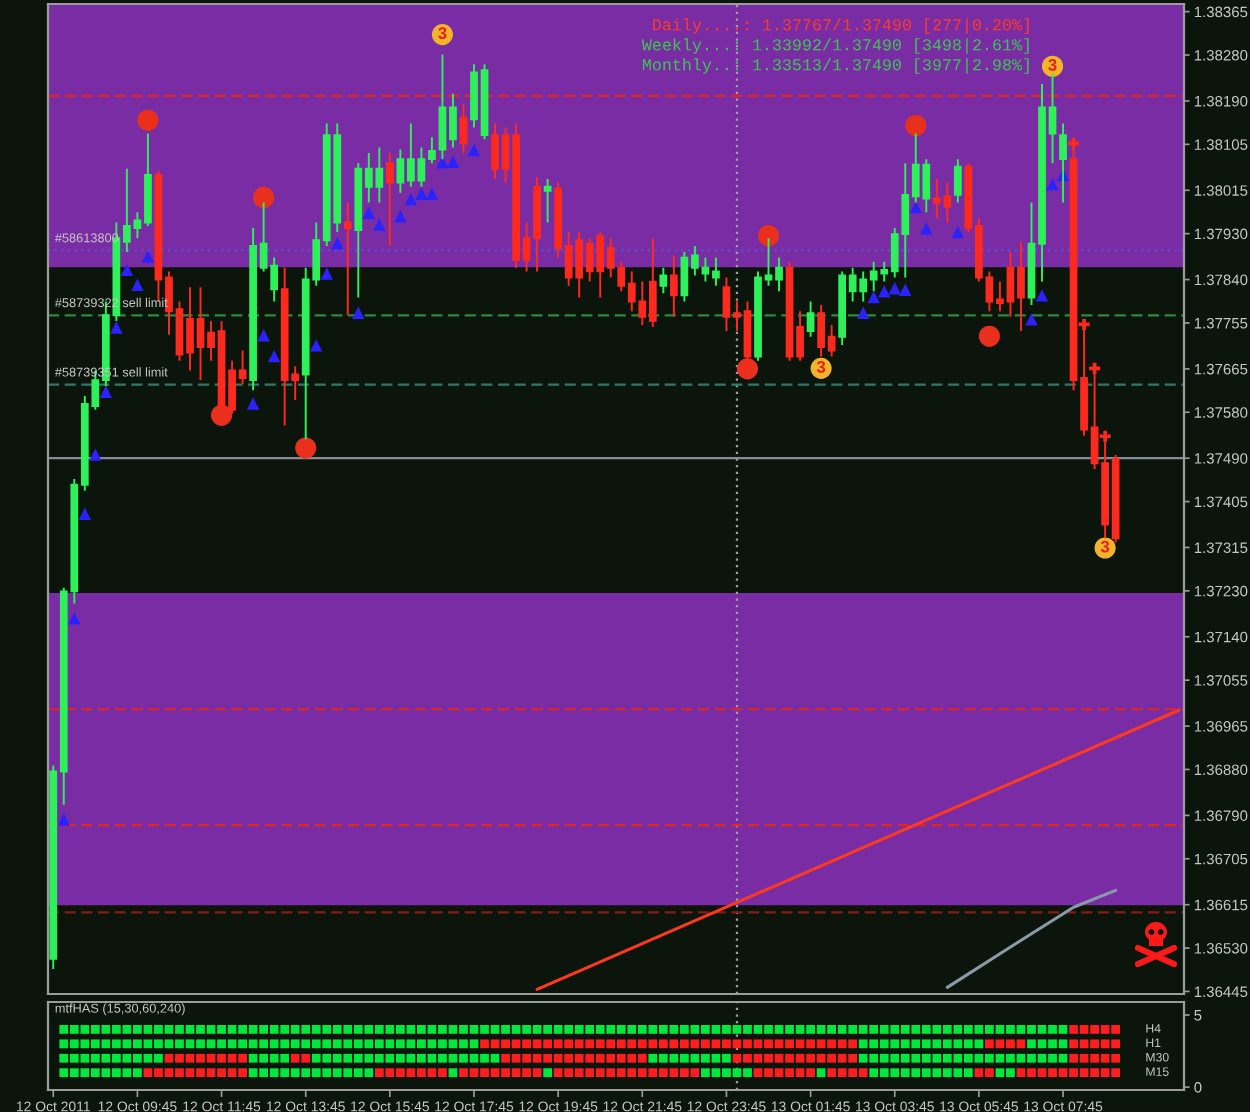 The width and height of the screenshot is (1250, 1112). Describe the element at coordinates (835, 66) in the screenshot. I see `annotation: Monthly..: 1.33513/1.37490 [3977|2.98%]` at that location.